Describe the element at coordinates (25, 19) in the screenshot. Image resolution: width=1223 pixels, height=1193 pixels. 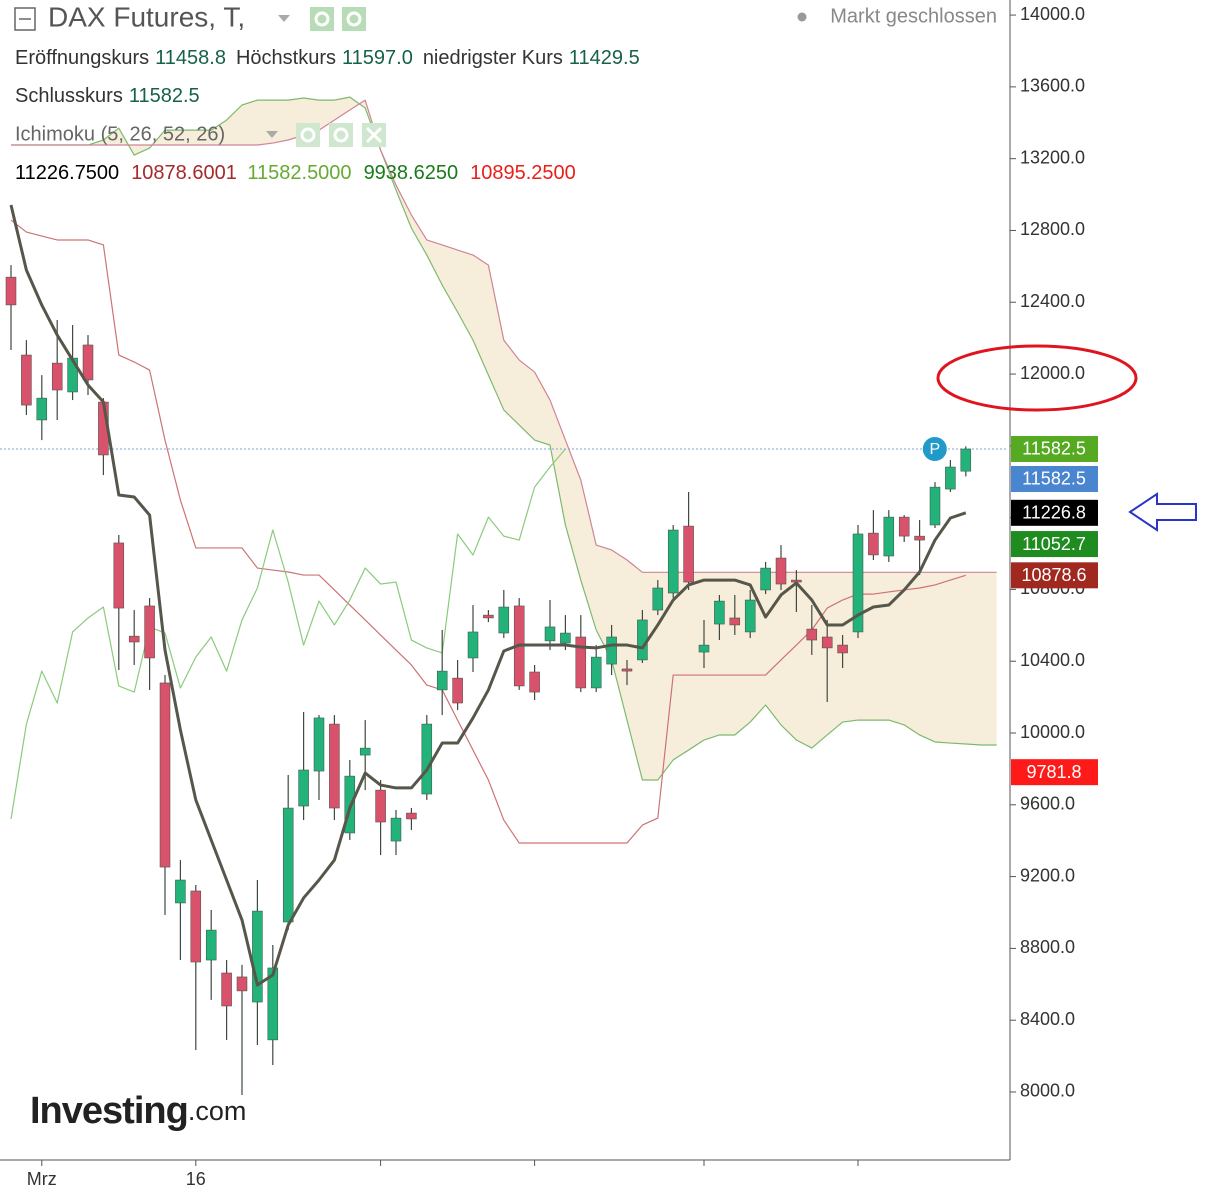
I see `collapse-icon` at that location.